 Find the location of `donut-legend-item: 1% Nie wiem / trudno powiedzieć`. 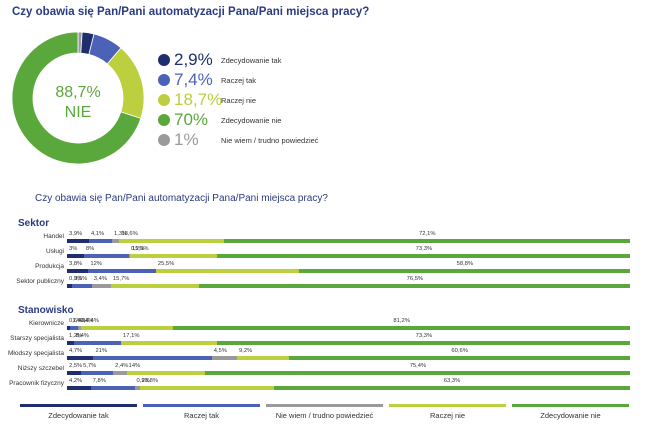

donut-legend-item: 1% Nie wiem / trudno powiedzieć is located at coordinates (258, 140).